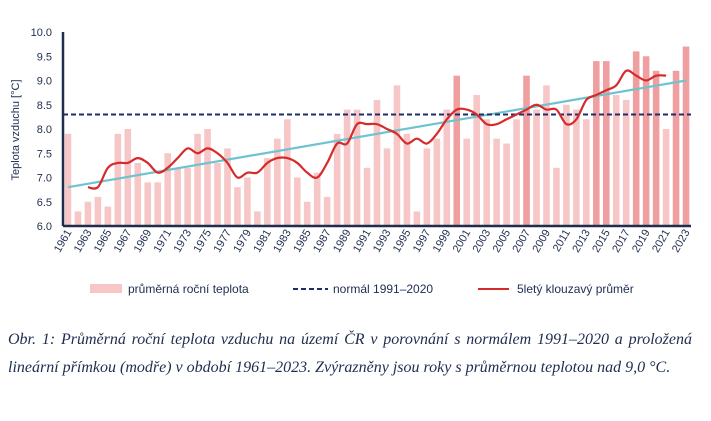 The image size is (711, 421). I want to click on bar-2020, so click(656, 148).